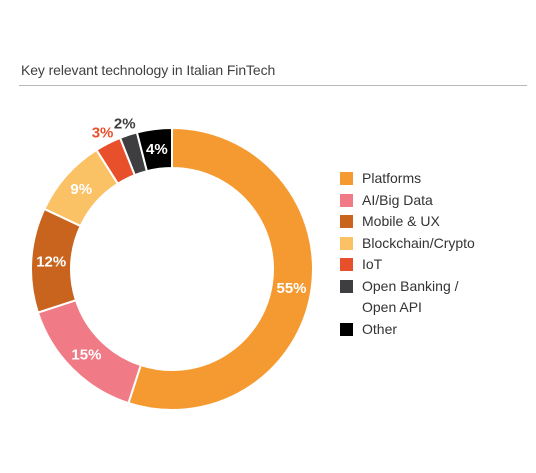 This screenshot has height=473, width=536. Describe the element at coordinates (86, 355) in the screenshot. I see `data-label-1: 15%` at that location.